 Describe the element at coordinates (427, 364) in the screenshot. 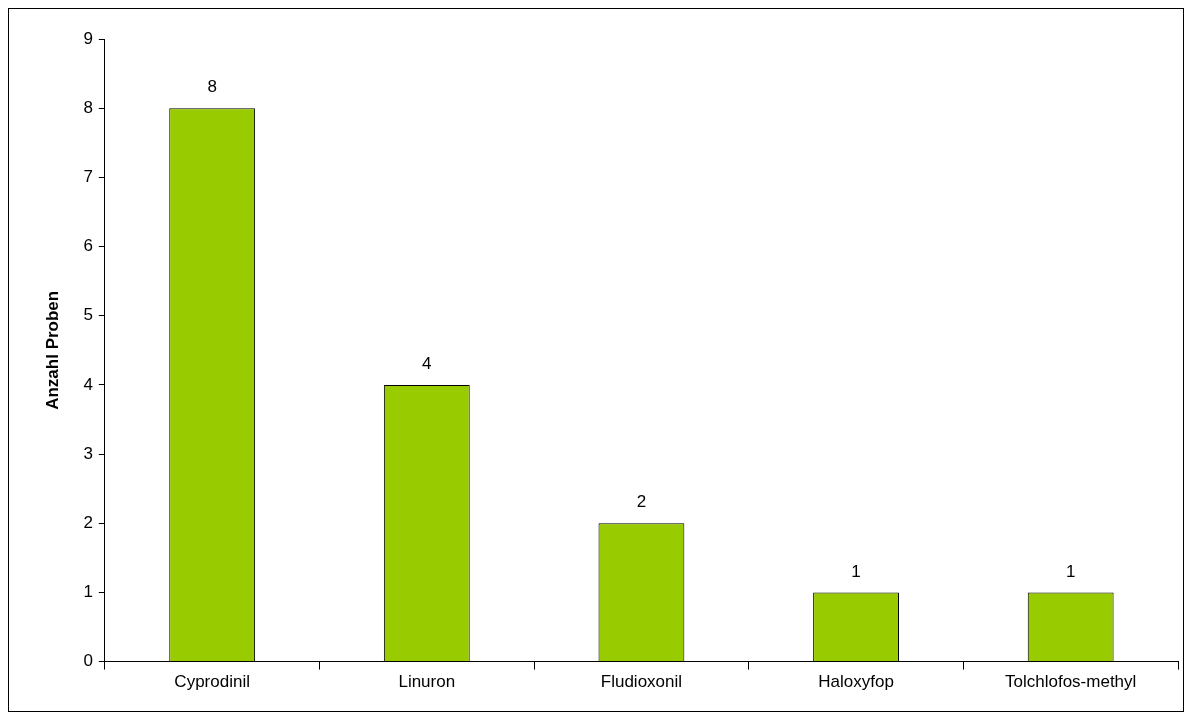

I see `data-label: 4` at that location.